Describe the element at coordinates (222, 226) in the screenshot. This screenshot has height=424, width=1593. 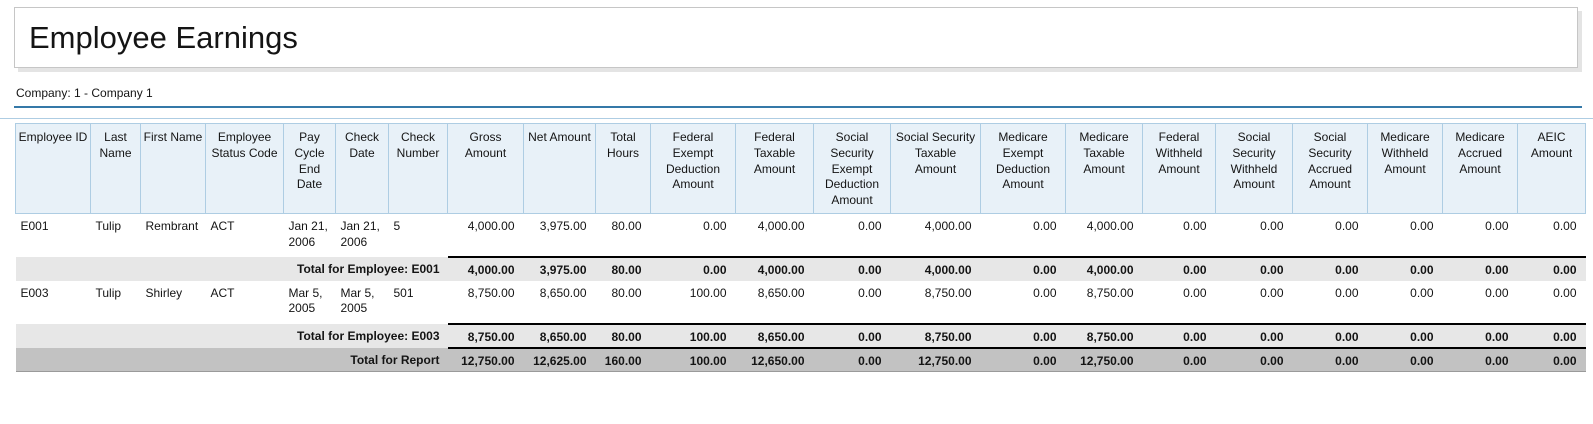
I see `cell-employee-status-code: ACT` at that location.